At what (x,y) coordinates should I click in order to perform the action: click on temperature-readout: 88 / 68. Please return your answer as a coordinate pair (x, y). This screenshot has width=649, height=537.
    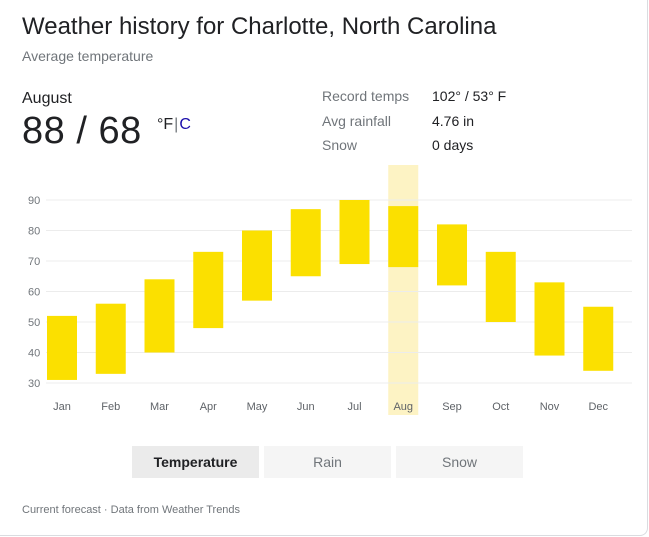
    Looking at the image, I should click on (82, 131).